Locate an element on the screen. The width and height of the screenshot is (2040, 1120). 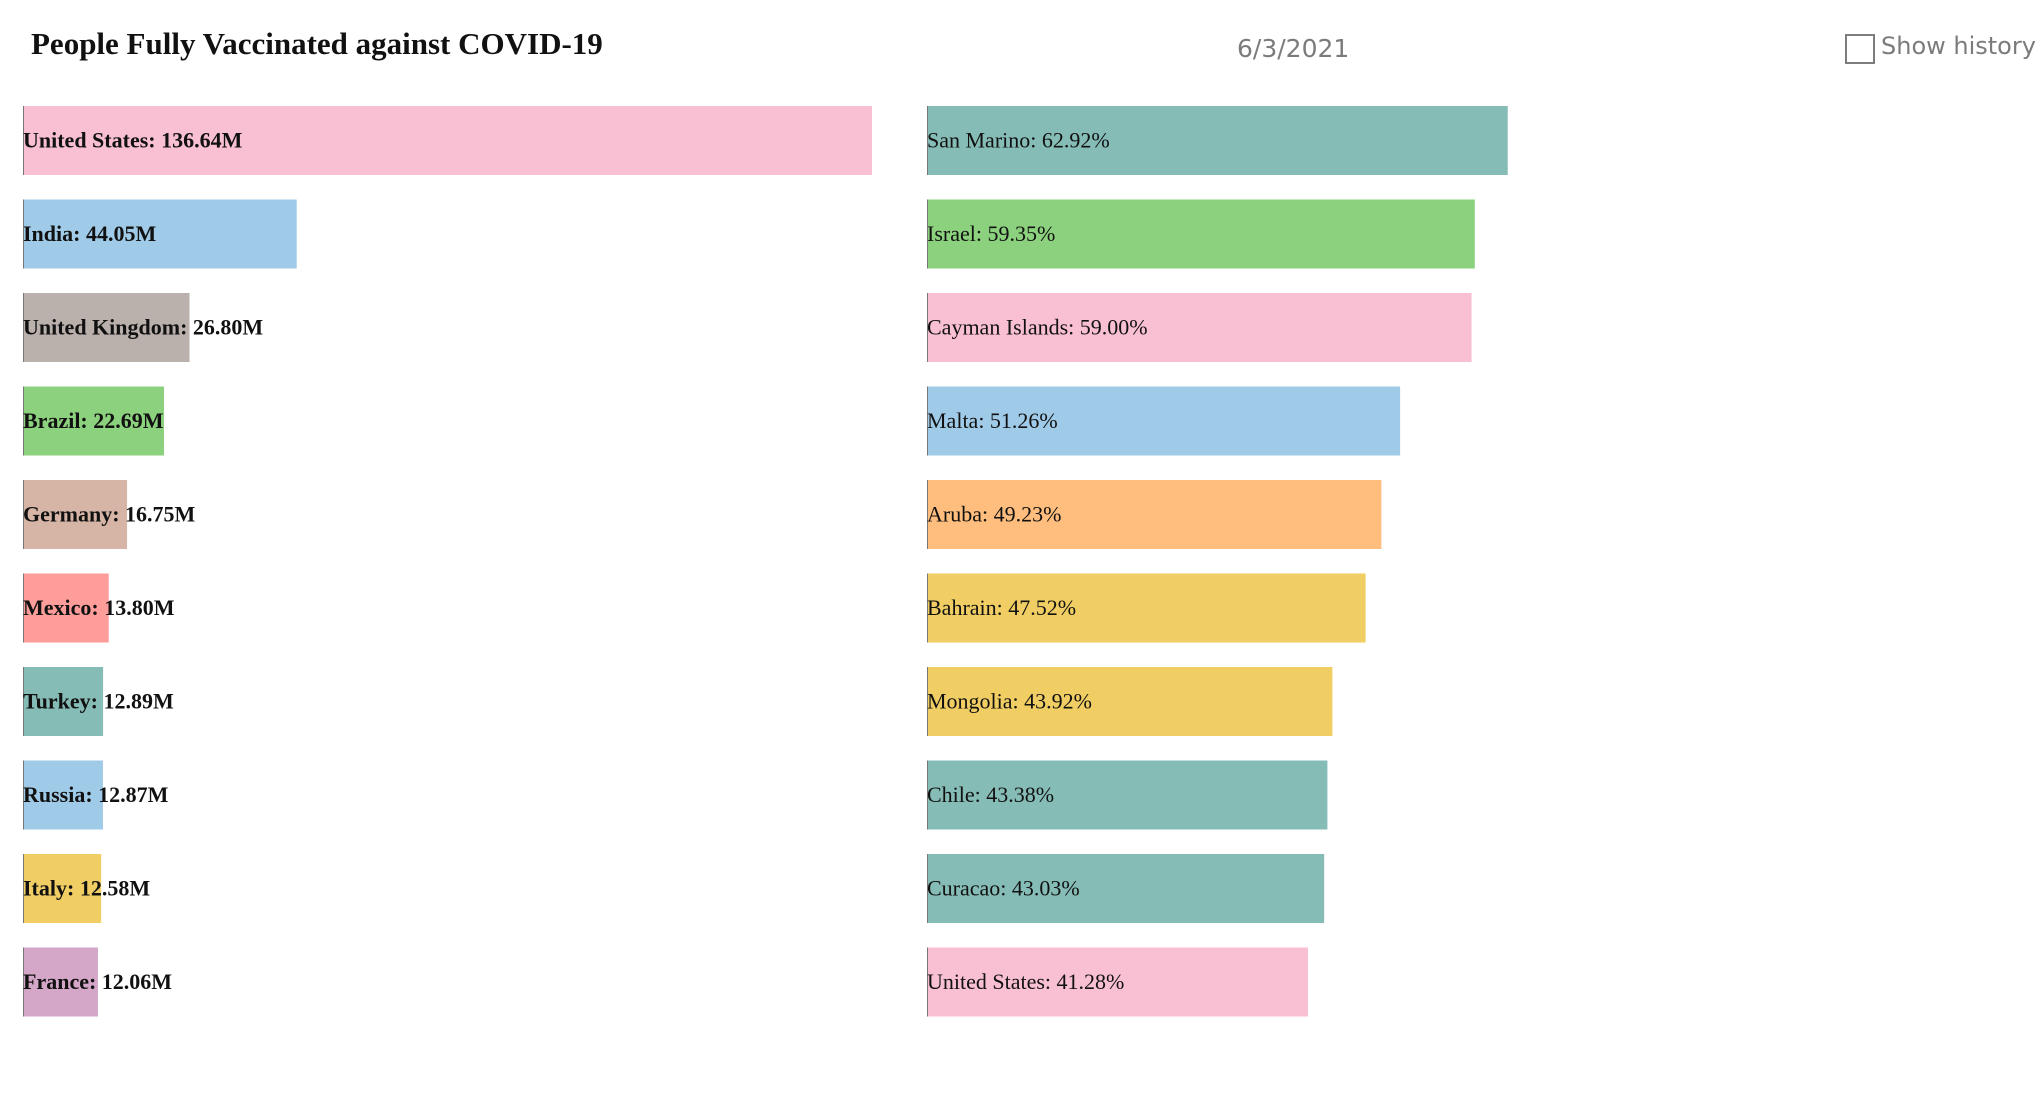
bar-israel is located at coordinates (1201, 234).